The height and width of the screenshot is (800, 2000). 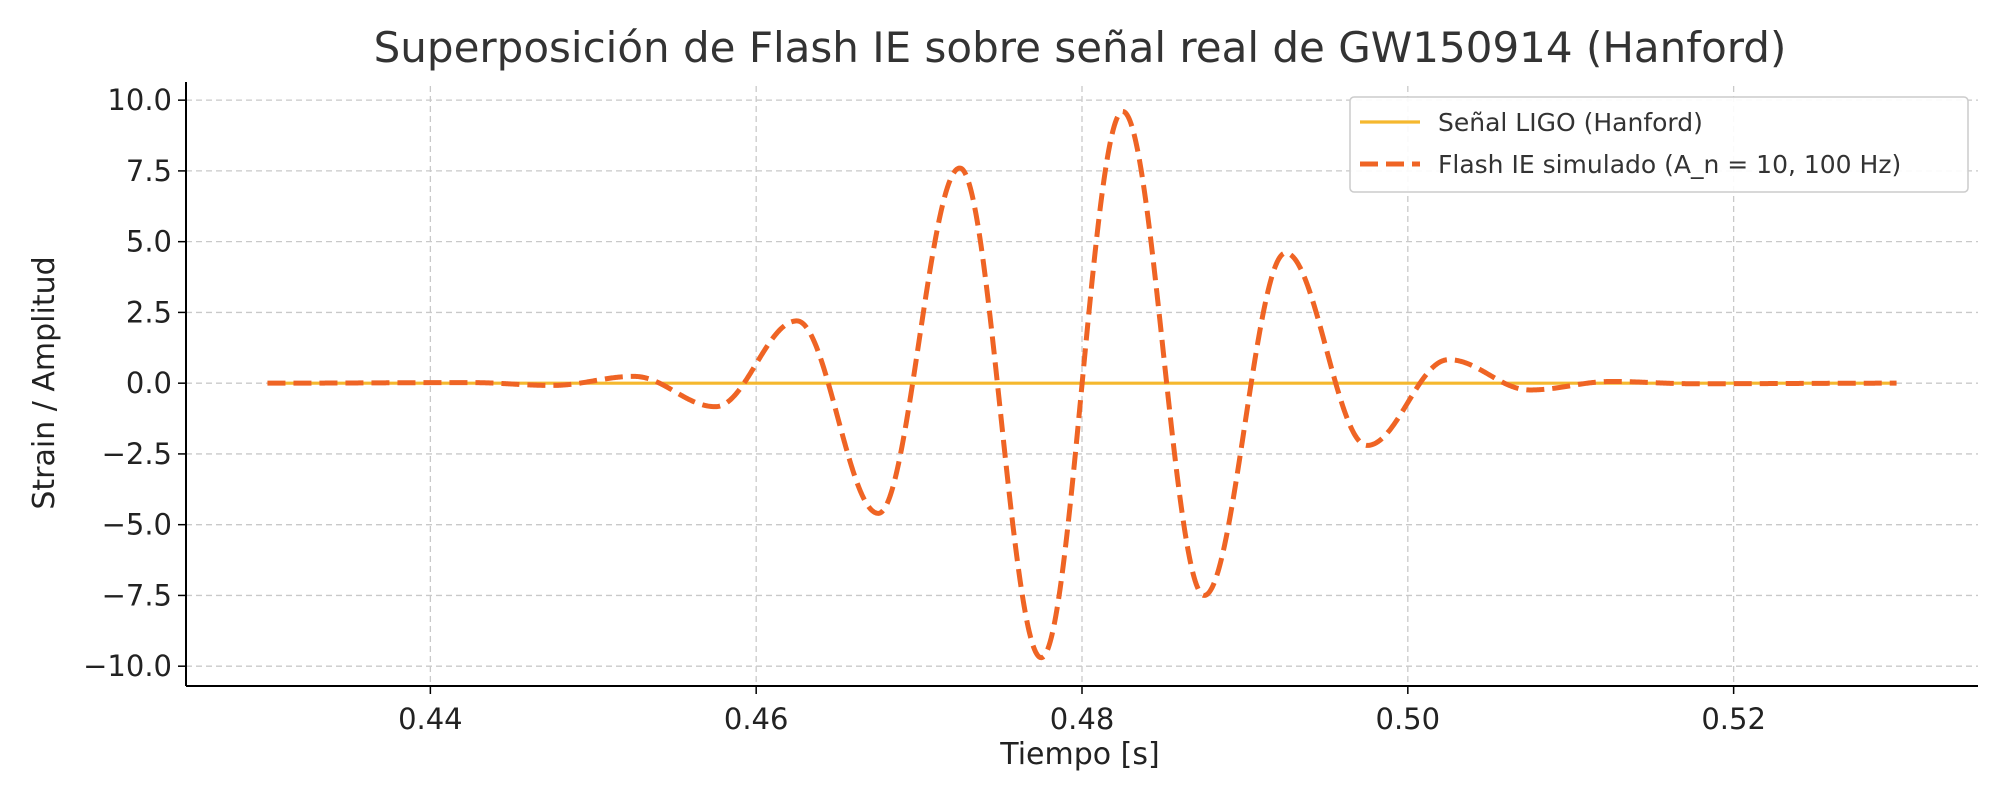 I want to click on x-tick-label: 0.44, so click(x=430, y=719).